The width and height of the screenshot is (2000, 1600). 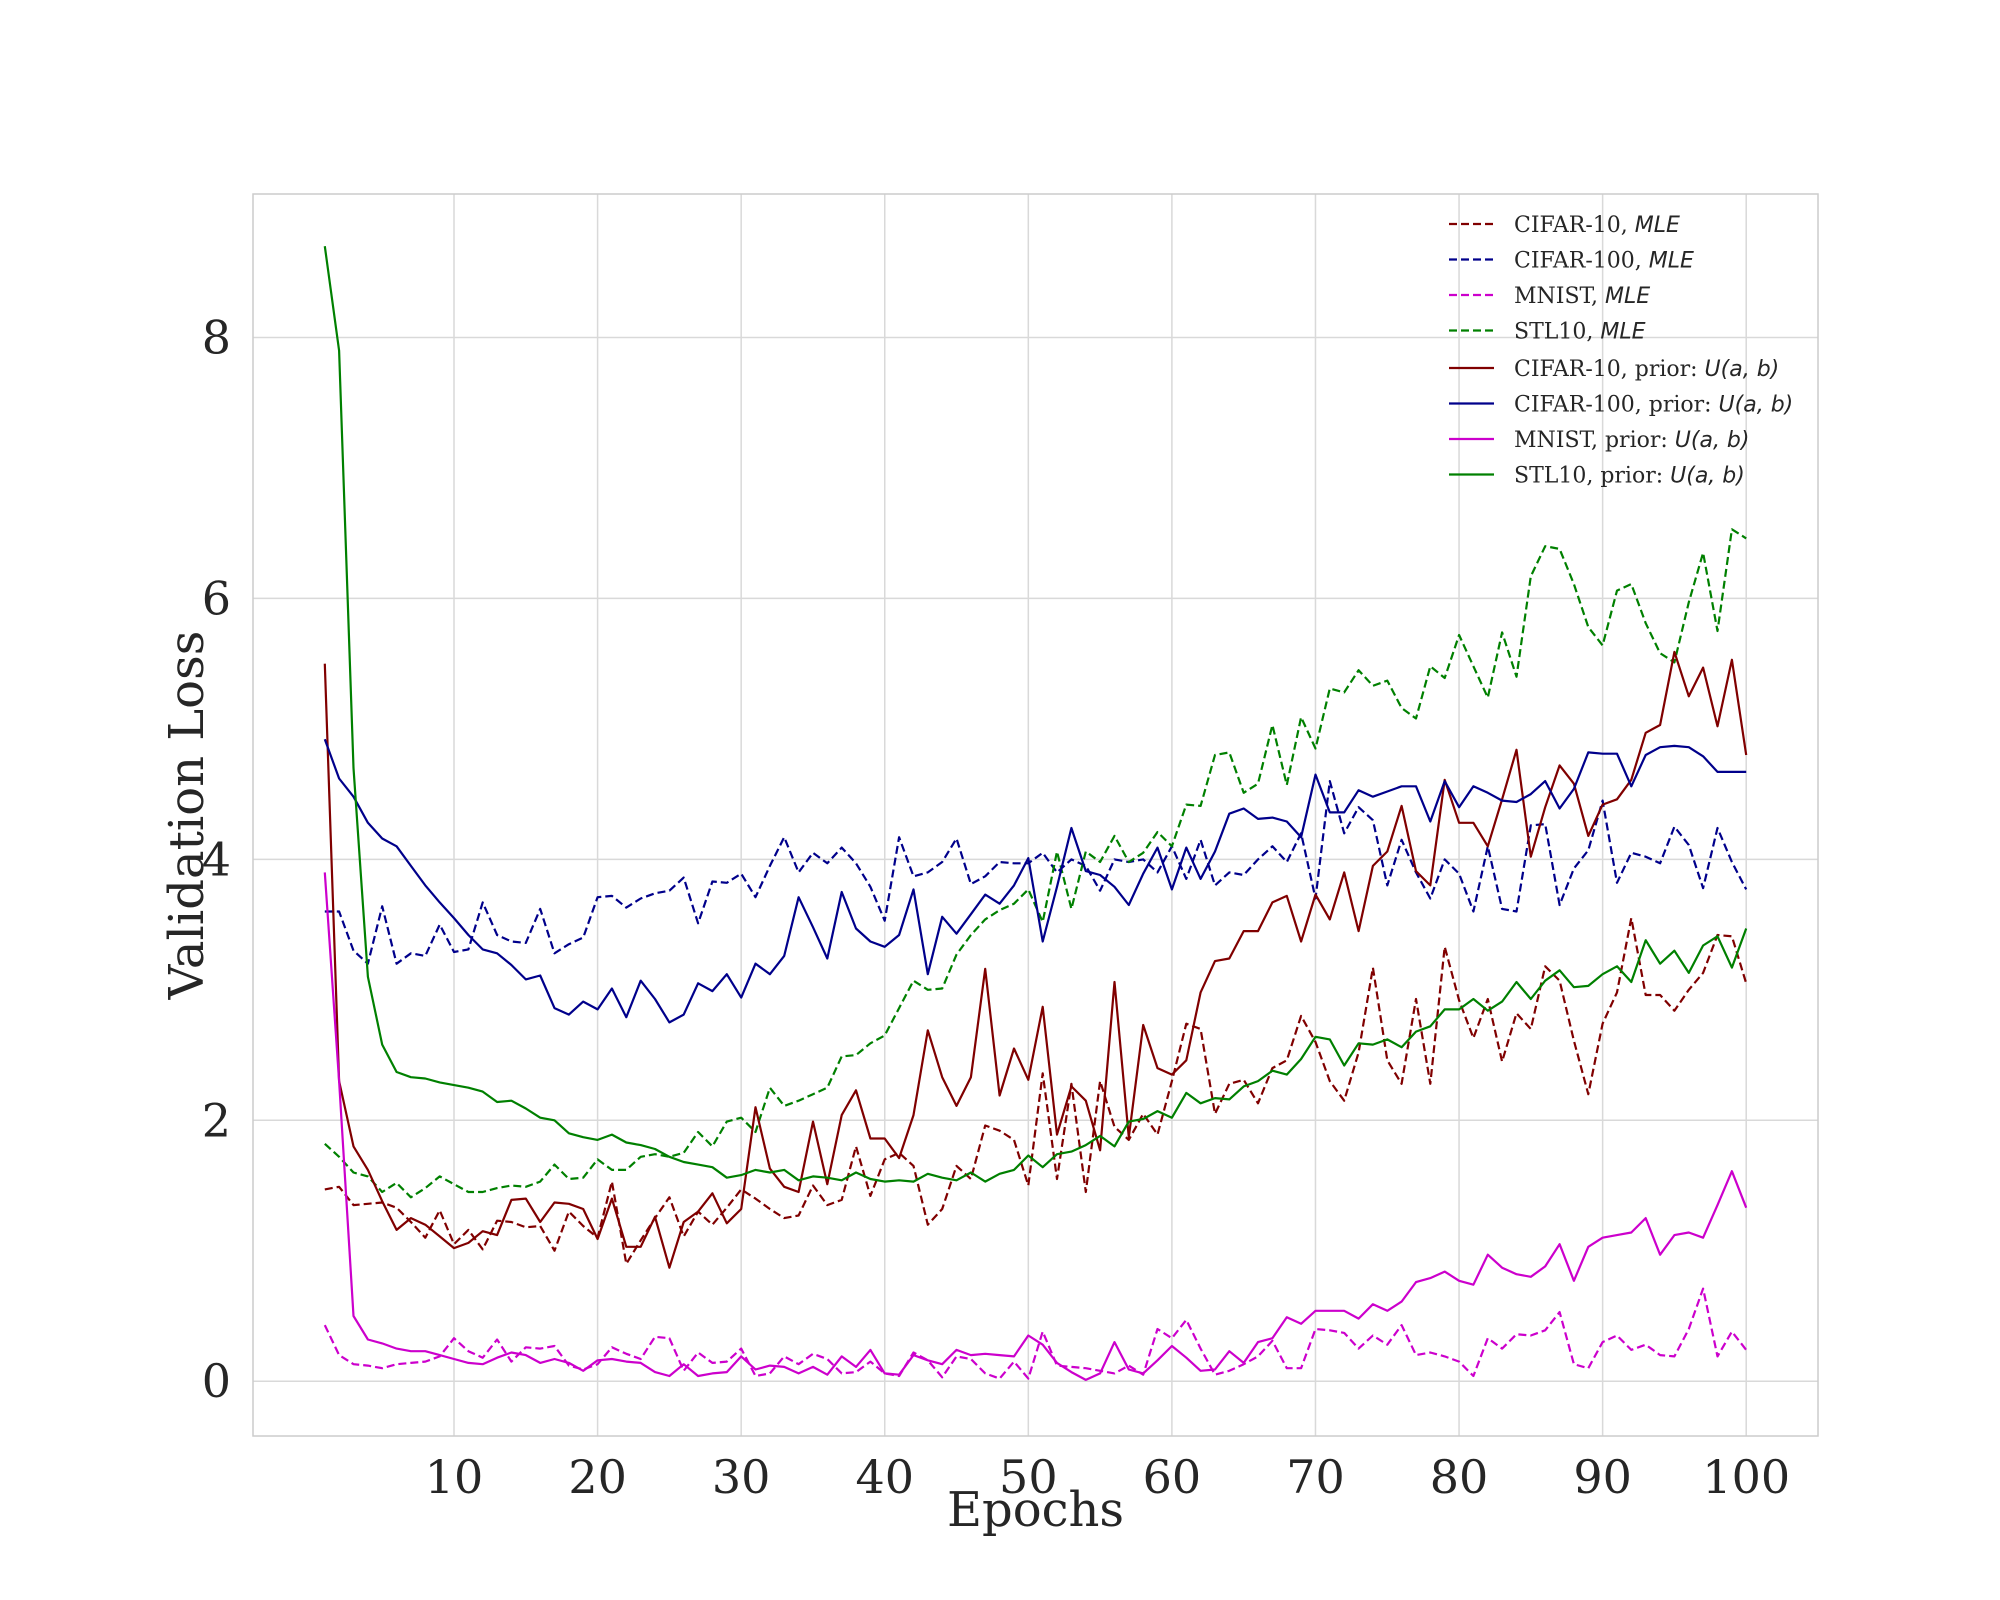 What do you see at coordinates (741, 1477) in the screenshot?
I see `x-tick-label: 30` at bounding box center [741, 1477].